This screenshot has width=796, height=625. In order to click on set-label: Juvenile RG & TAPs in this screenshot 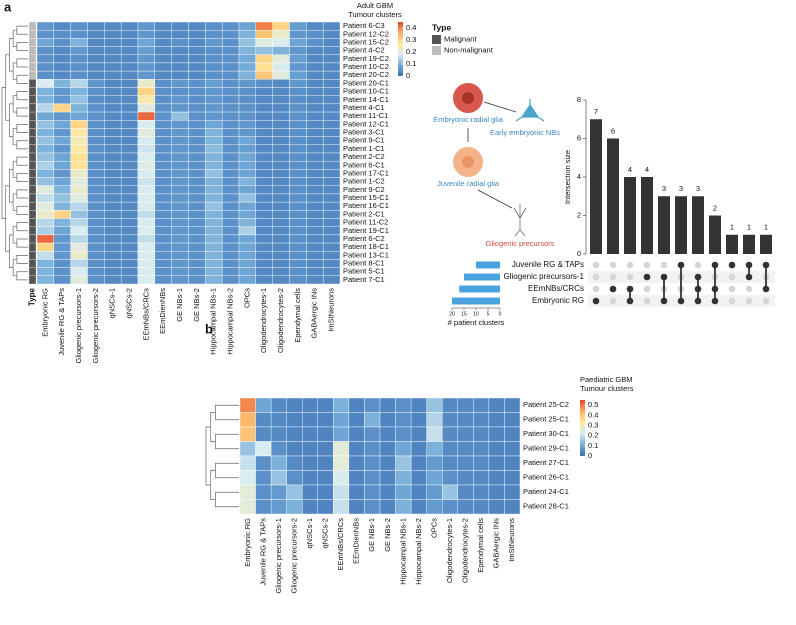, I will do `click(548, 264)`.